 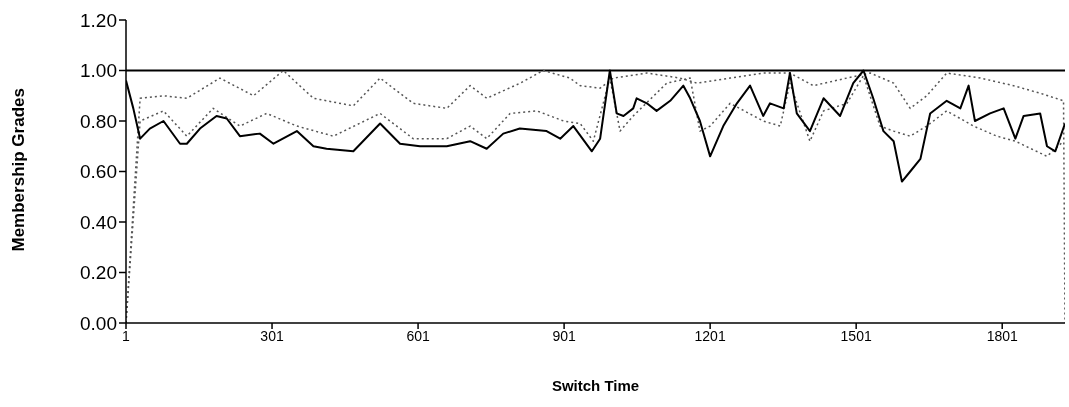 I want to click on y-tick-label: 1.20, so click(x=98, y=20).